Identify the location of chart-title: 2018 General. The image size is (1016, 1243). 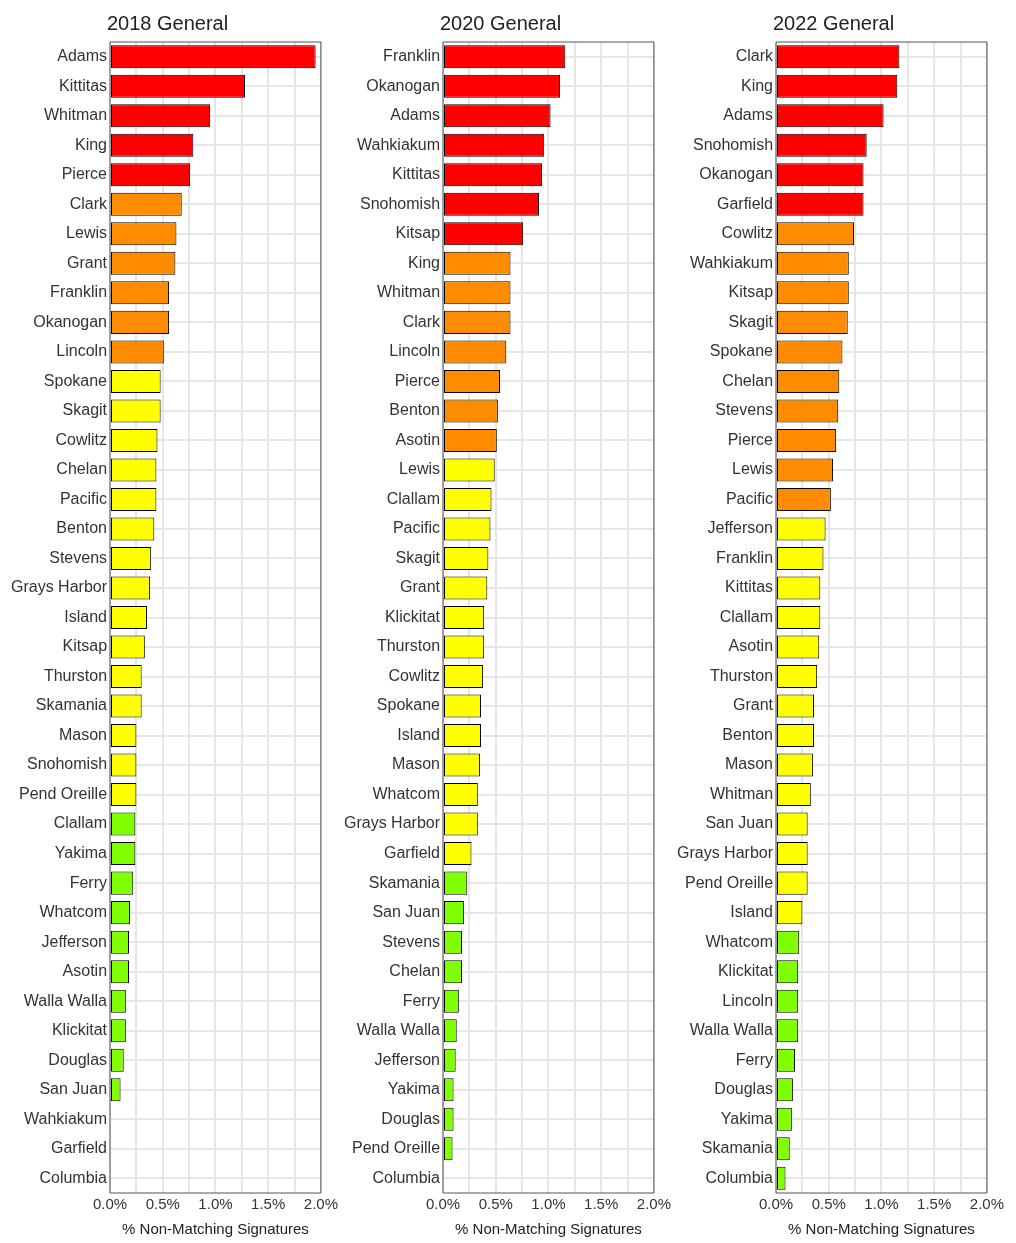
(167, 22).